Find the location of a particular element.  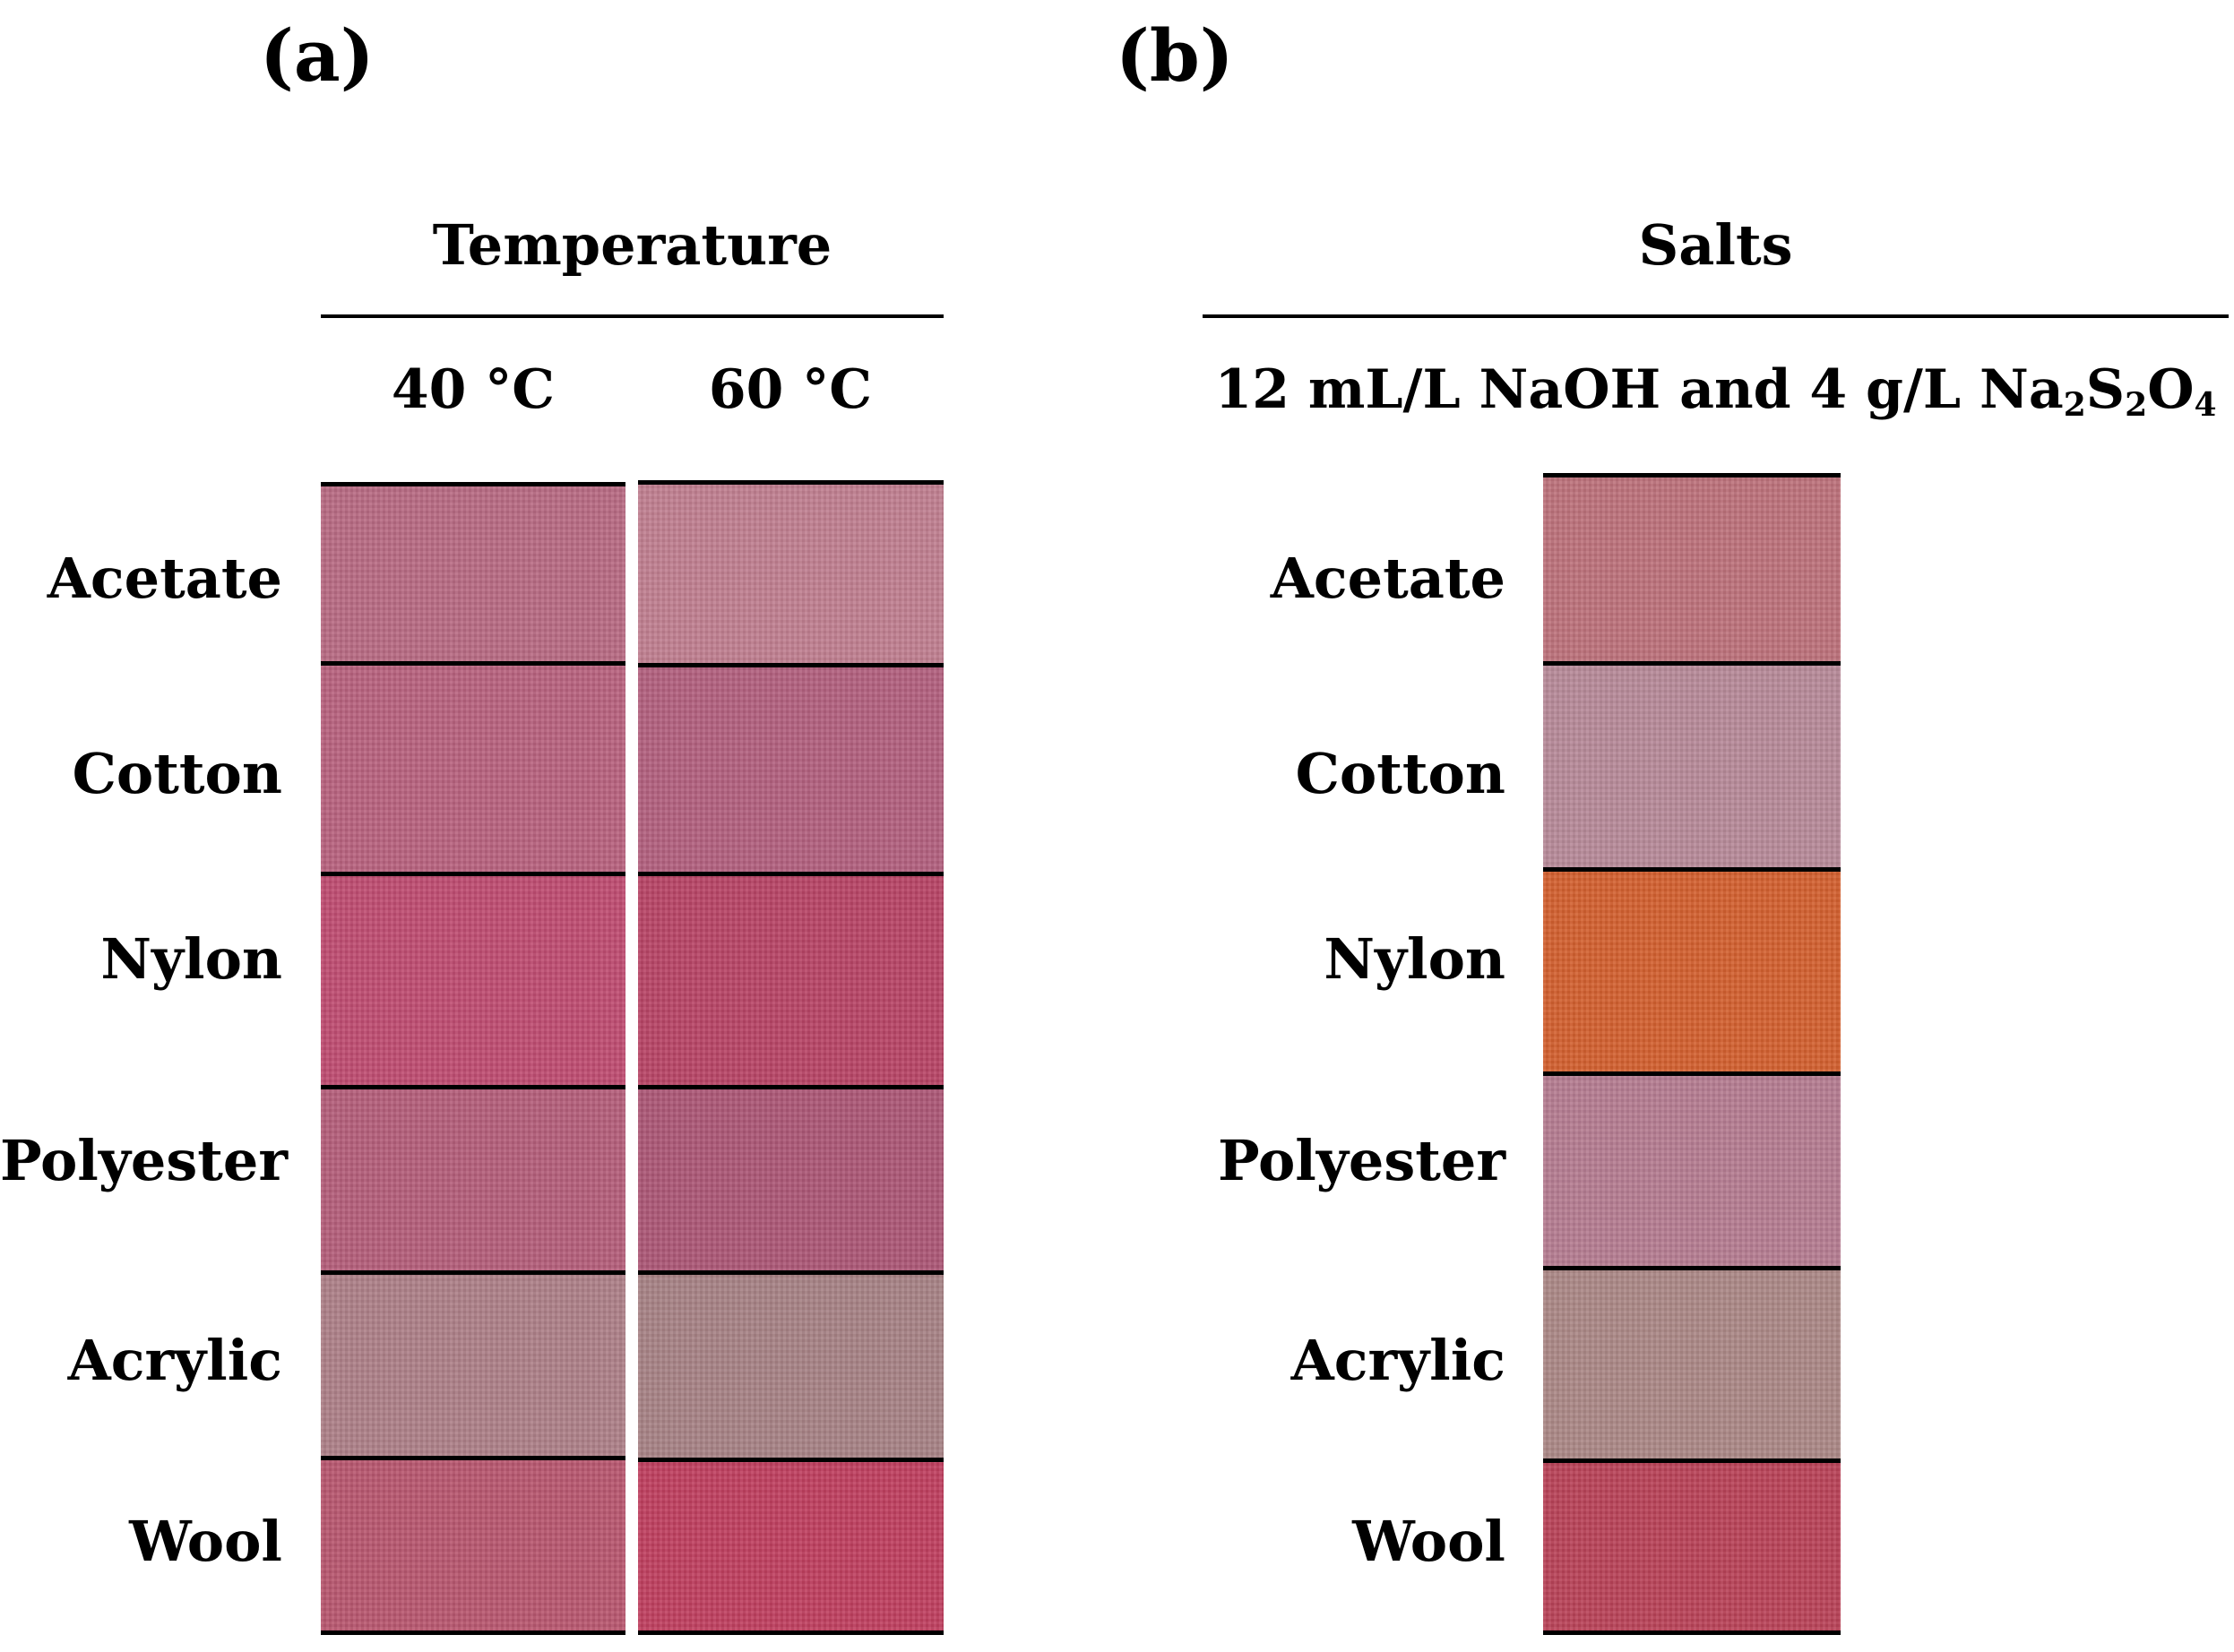

panel-b-row-label-acrylic: Acrylic is located at coordinates (1397, 1360).